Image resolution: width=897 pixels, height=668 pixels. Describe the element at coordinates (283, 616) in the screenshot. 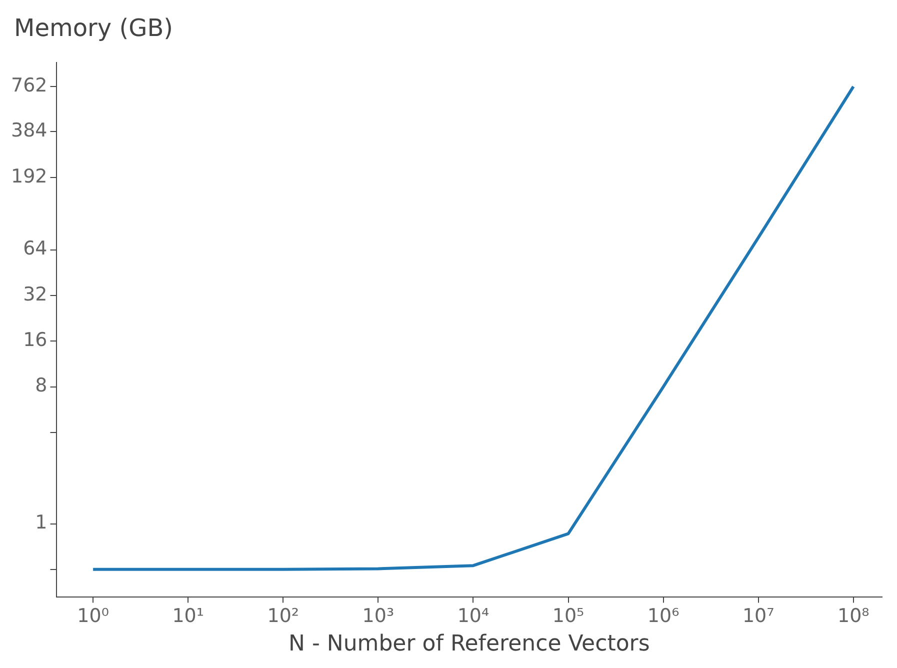

I see `x-tick-label: 10²` at that location.